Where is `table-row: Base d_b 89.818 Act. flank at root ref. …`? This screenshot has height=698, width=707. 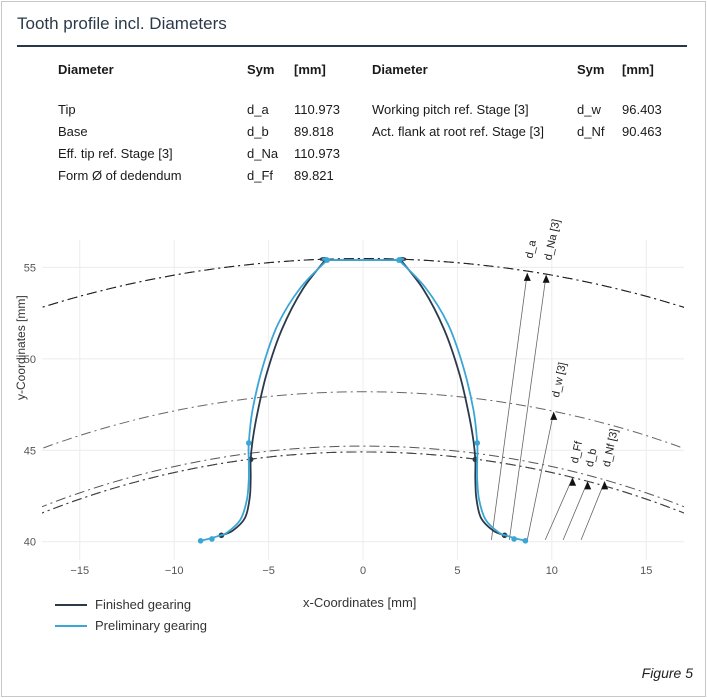 table-row: Base d_b 89.818 Act. flank at root ref. … is located at coordinates (365, 131).